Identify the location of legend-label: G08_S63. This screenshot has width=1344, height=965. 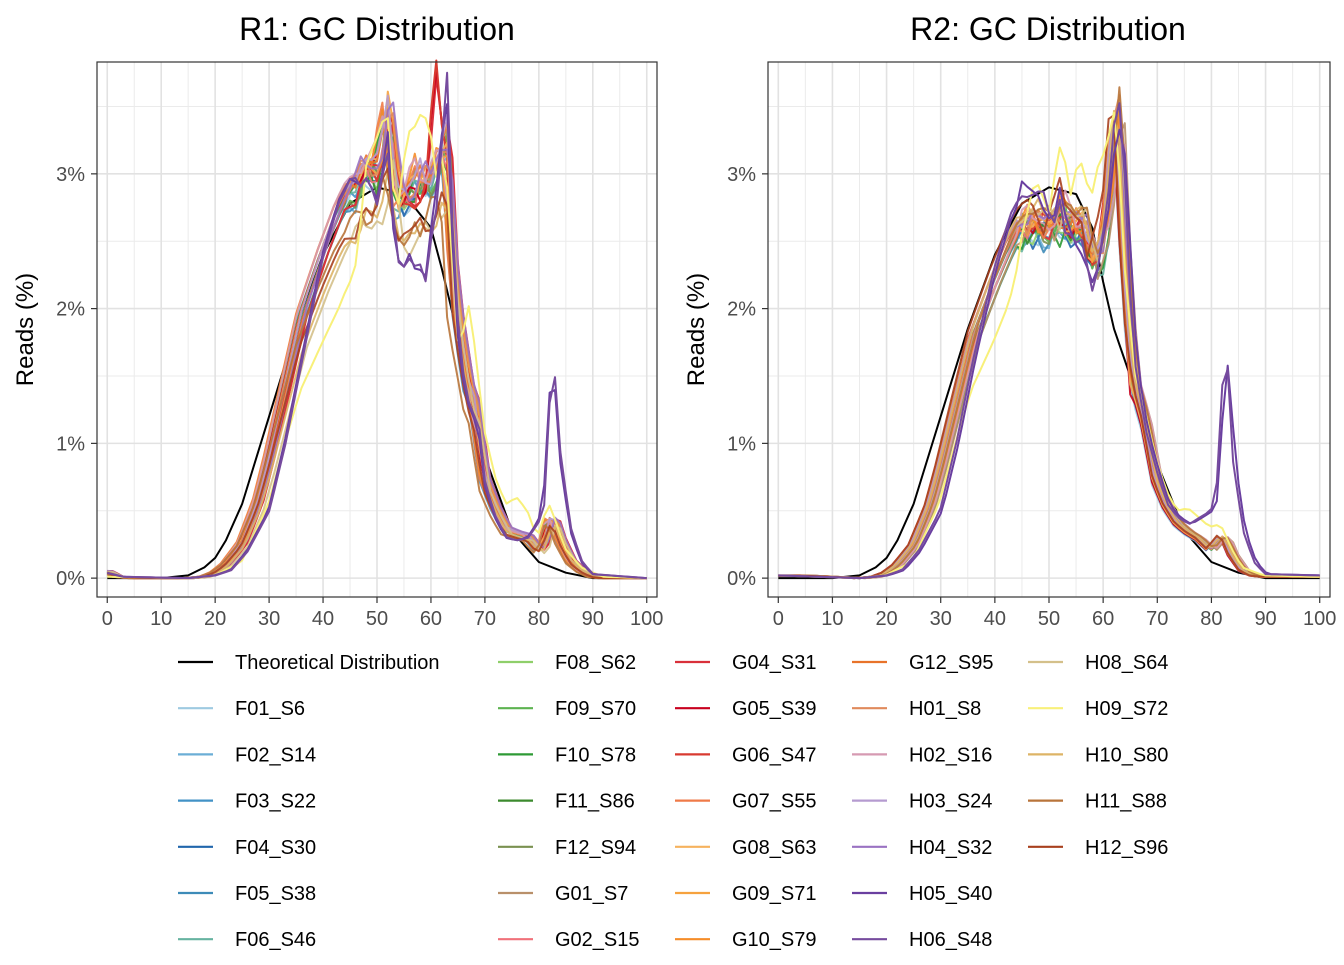
(774, 848).